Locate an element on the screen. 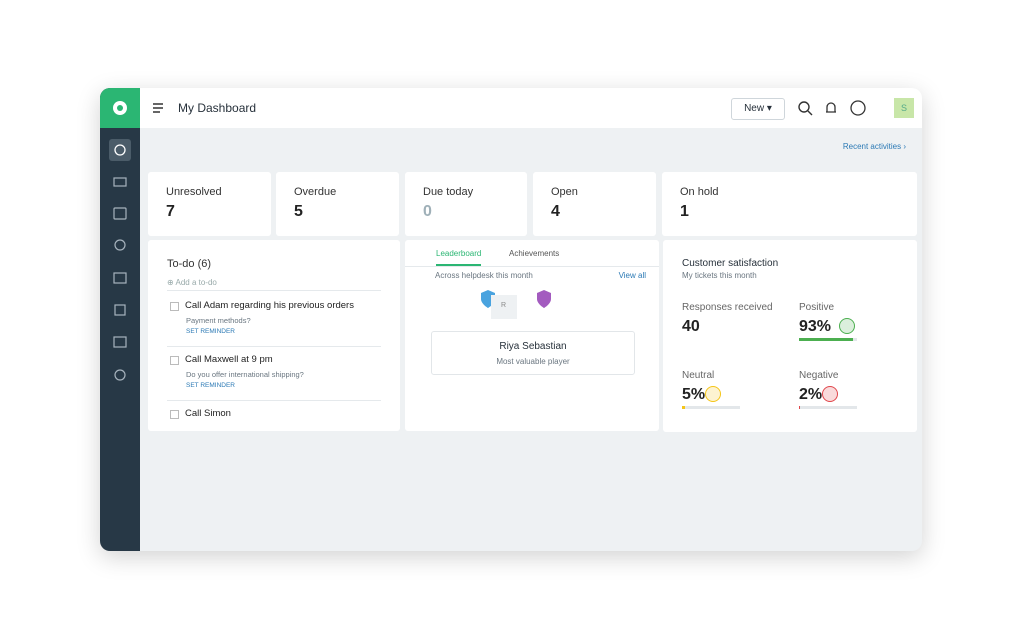 Image resolution: width=1024 pixels, height=640 pixels. satisfaction-subtitle: My tickets this month is located at coordinates (719, 275).